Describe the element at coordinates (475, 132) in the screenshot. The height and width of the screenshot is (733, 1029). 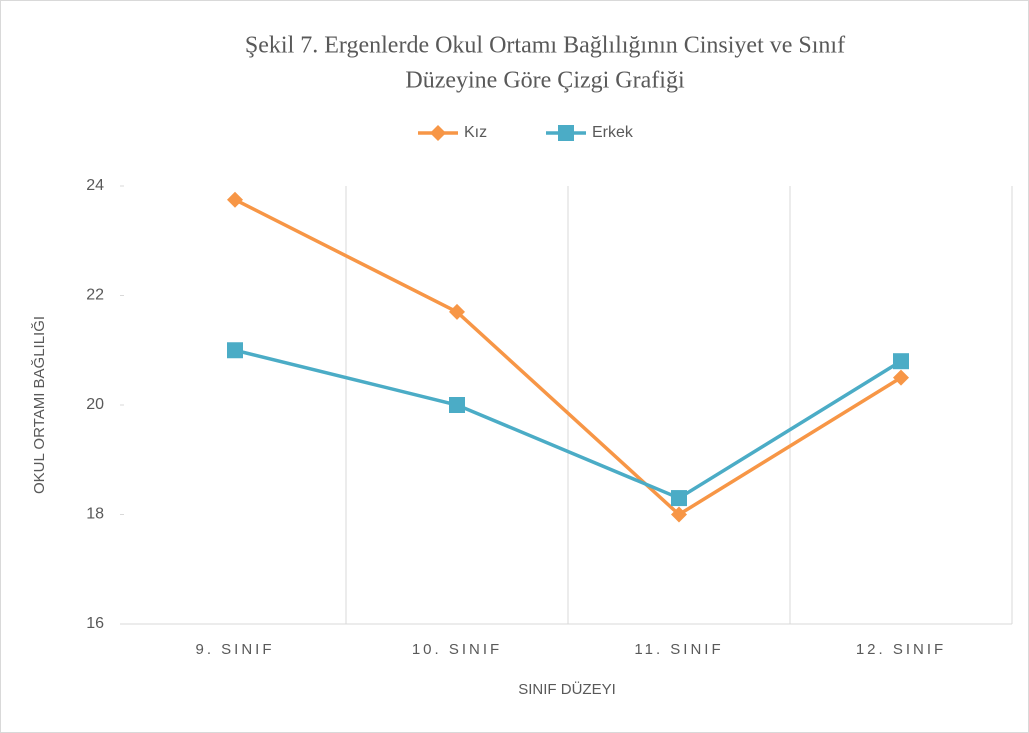
I see `legend-label: Kız` at that location.